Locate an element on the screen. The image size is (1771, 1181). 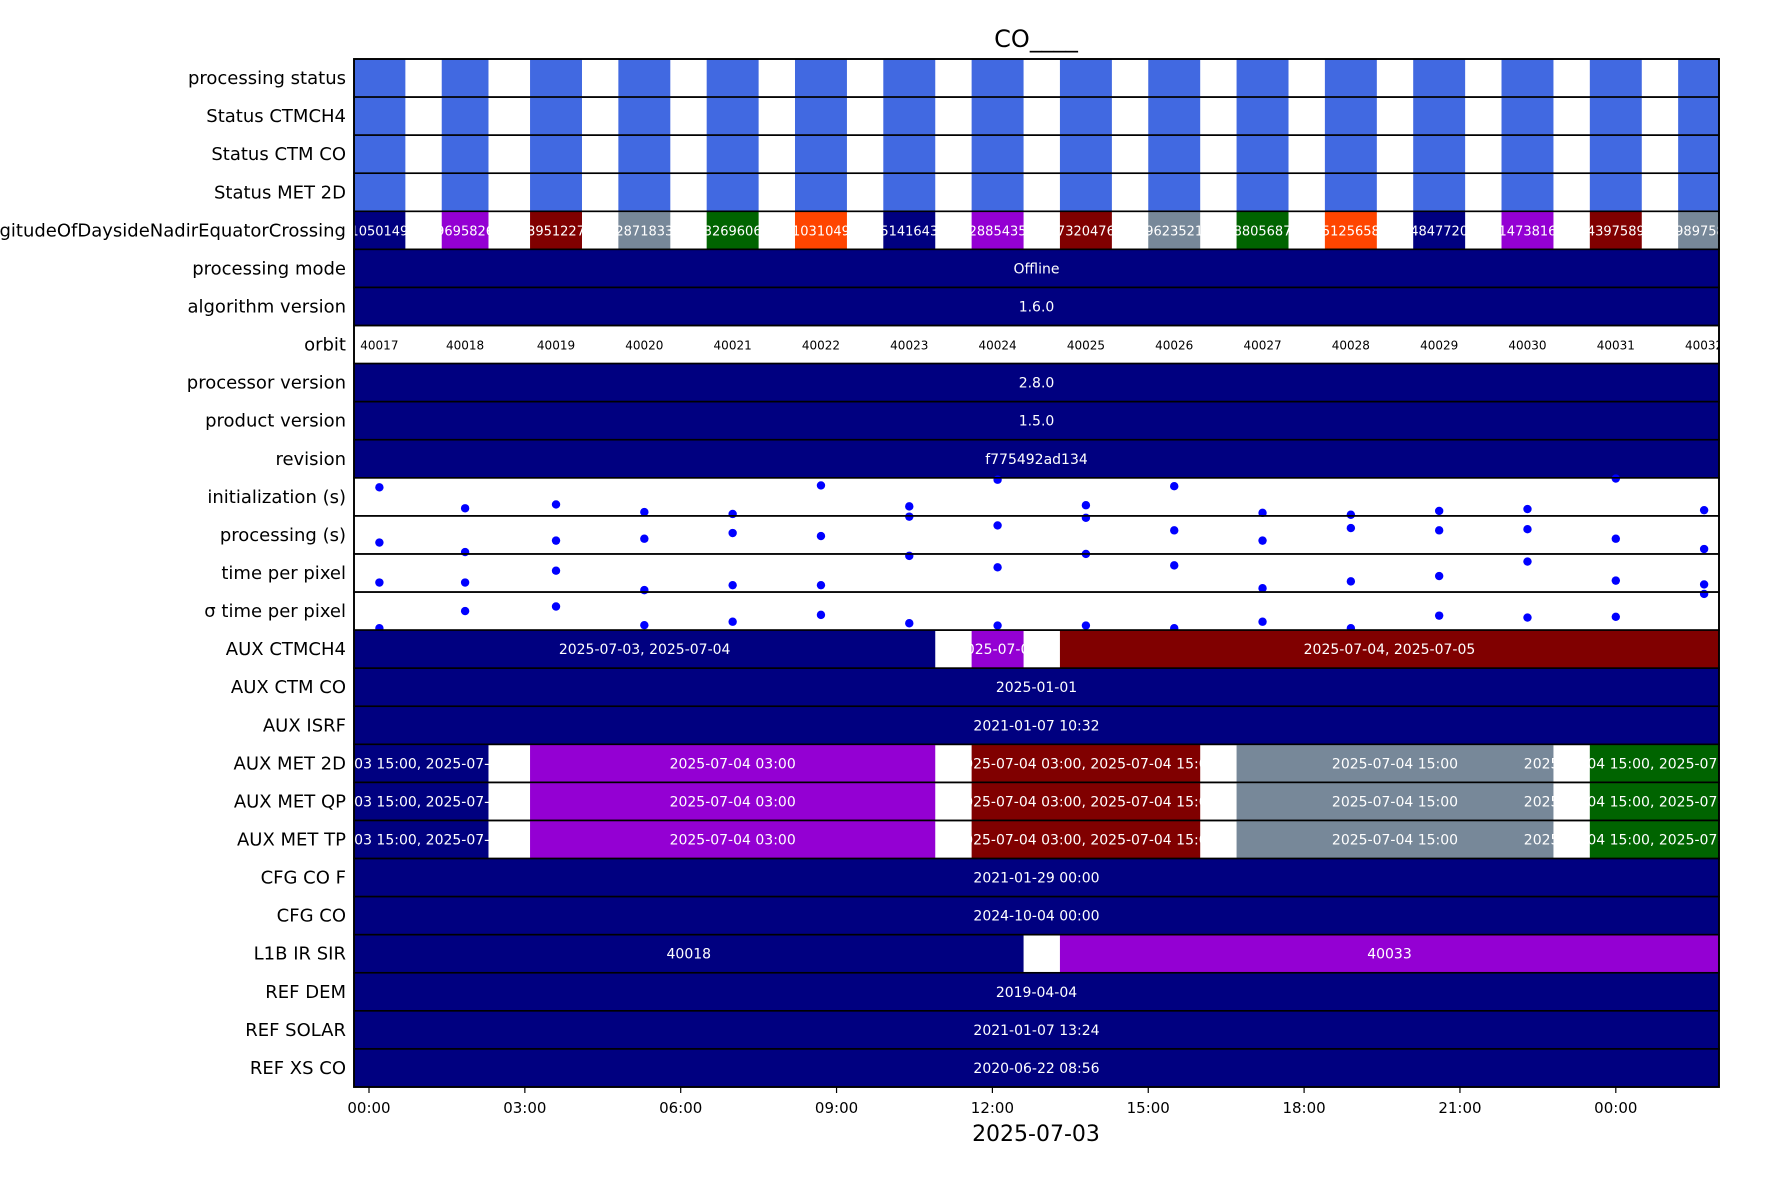
row-5: Offline is located at coordinates (1036, 268).